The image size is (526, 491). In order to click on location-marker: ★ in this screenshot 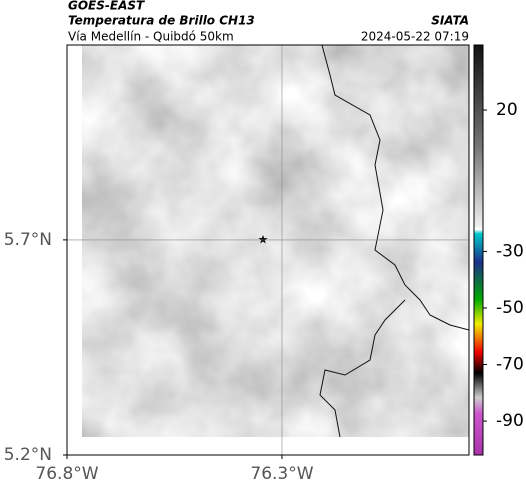, I will do `click(263, 240)`.